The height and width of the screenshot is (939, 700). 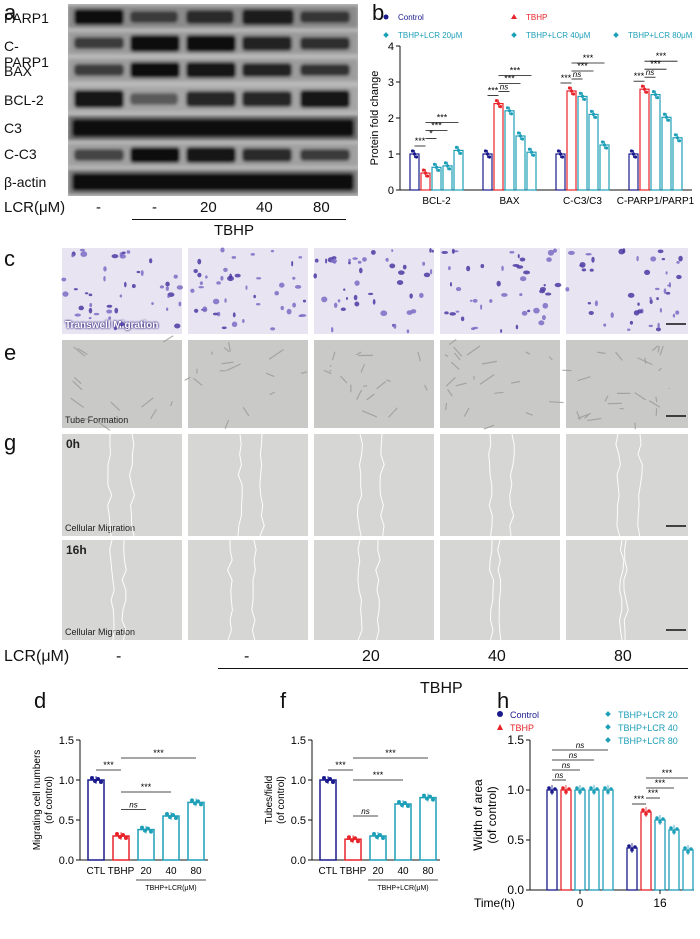 What do you see at coordinates (196, 871) in the screenshot?
I see `x-tick-label: 80` at bounding box center [196, 871].